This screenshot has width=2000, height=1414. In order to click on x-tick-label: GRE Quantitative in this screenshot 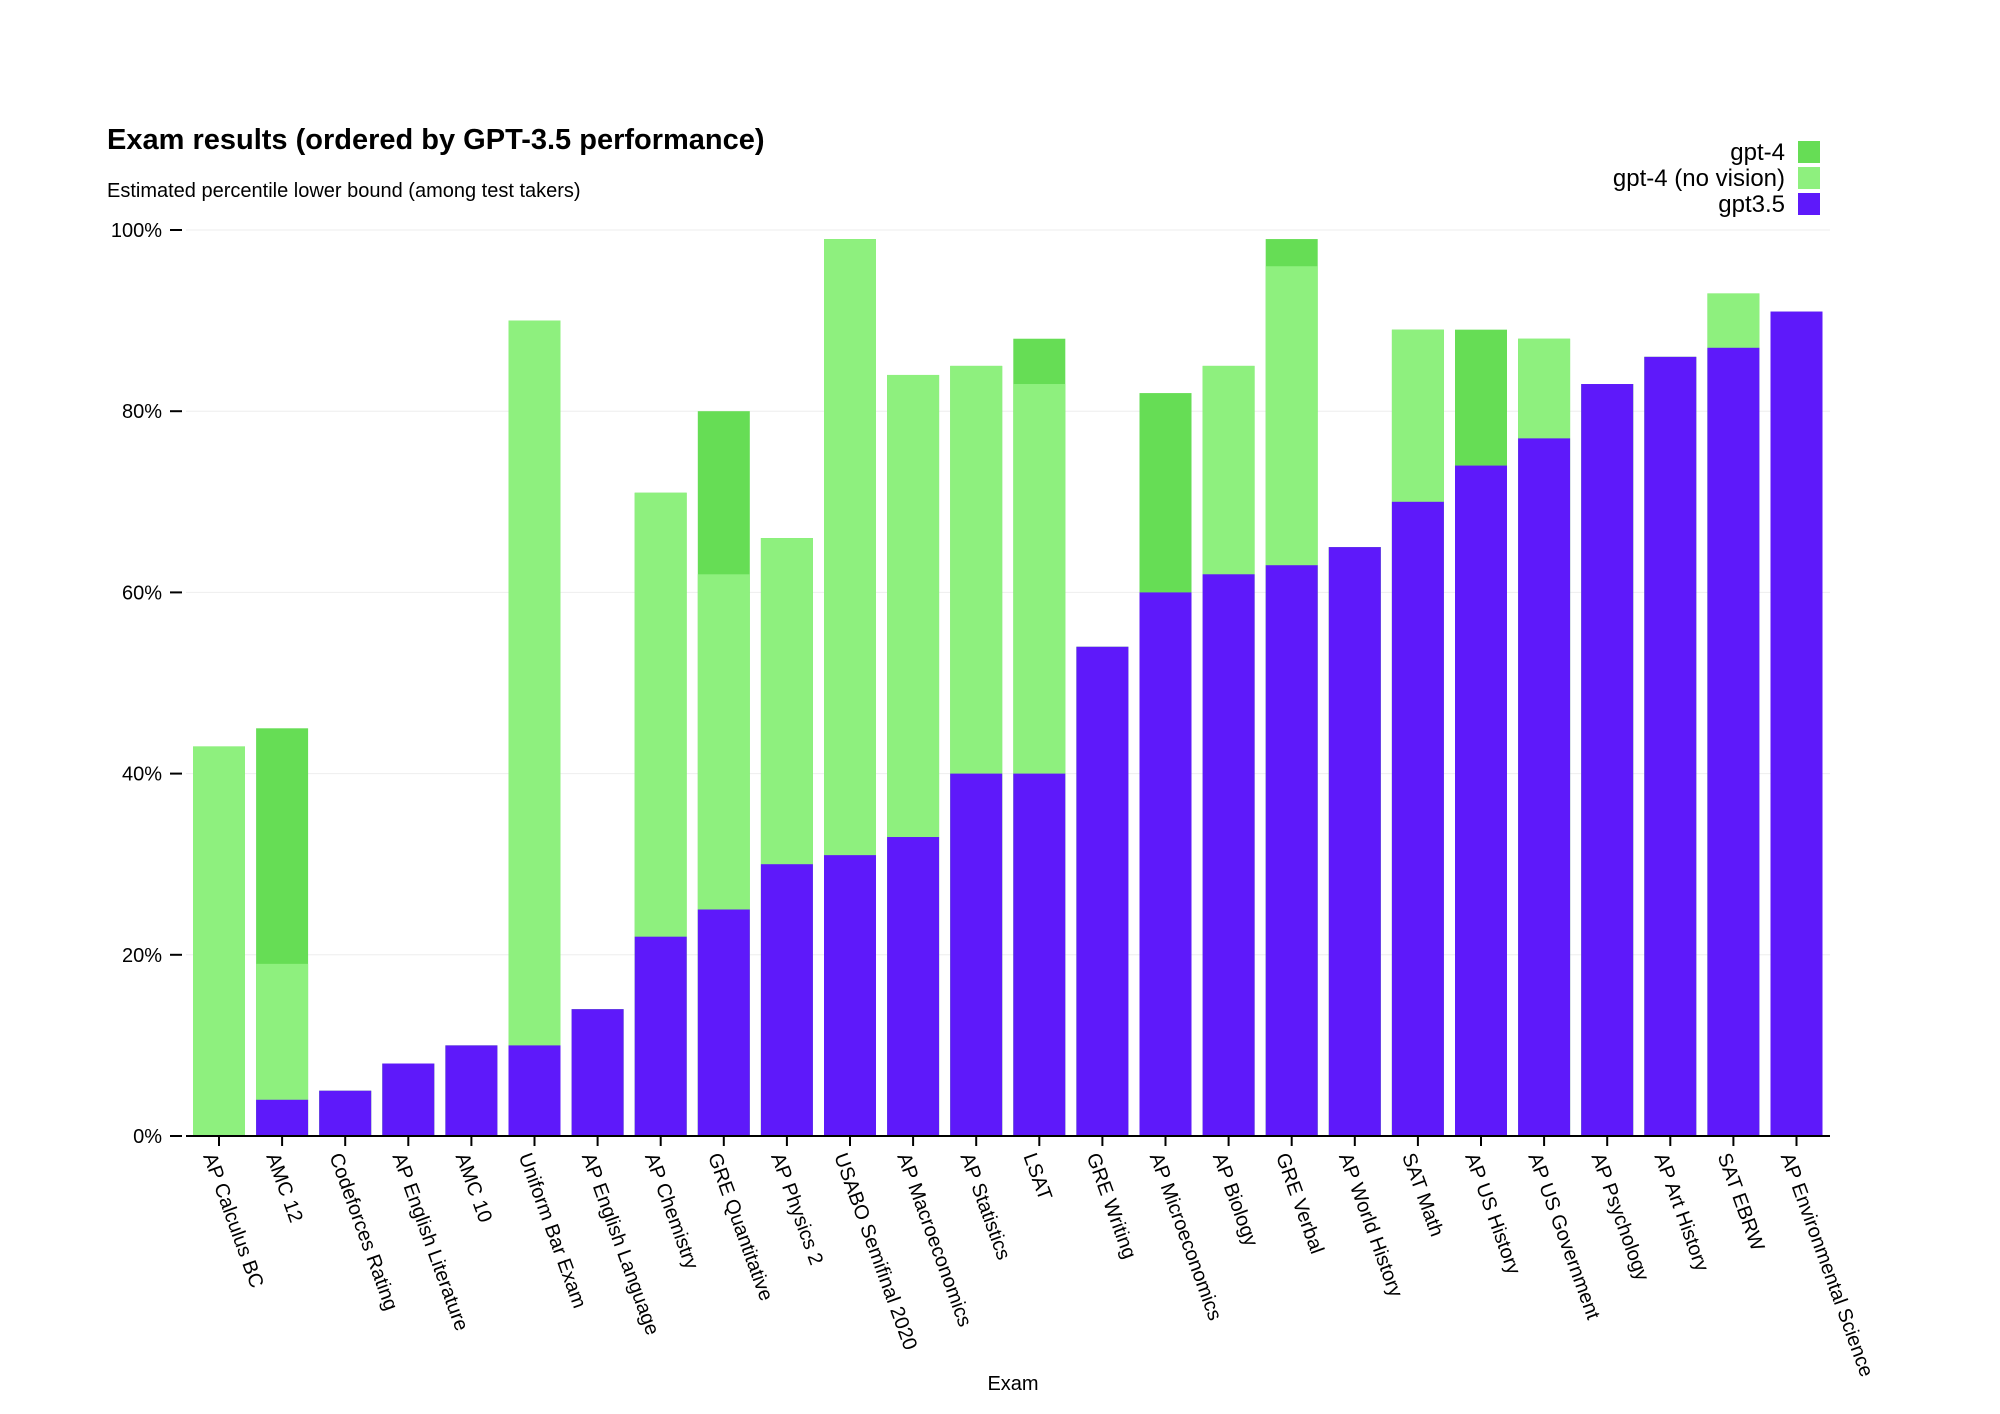, I will do `click(740, 1227)`.